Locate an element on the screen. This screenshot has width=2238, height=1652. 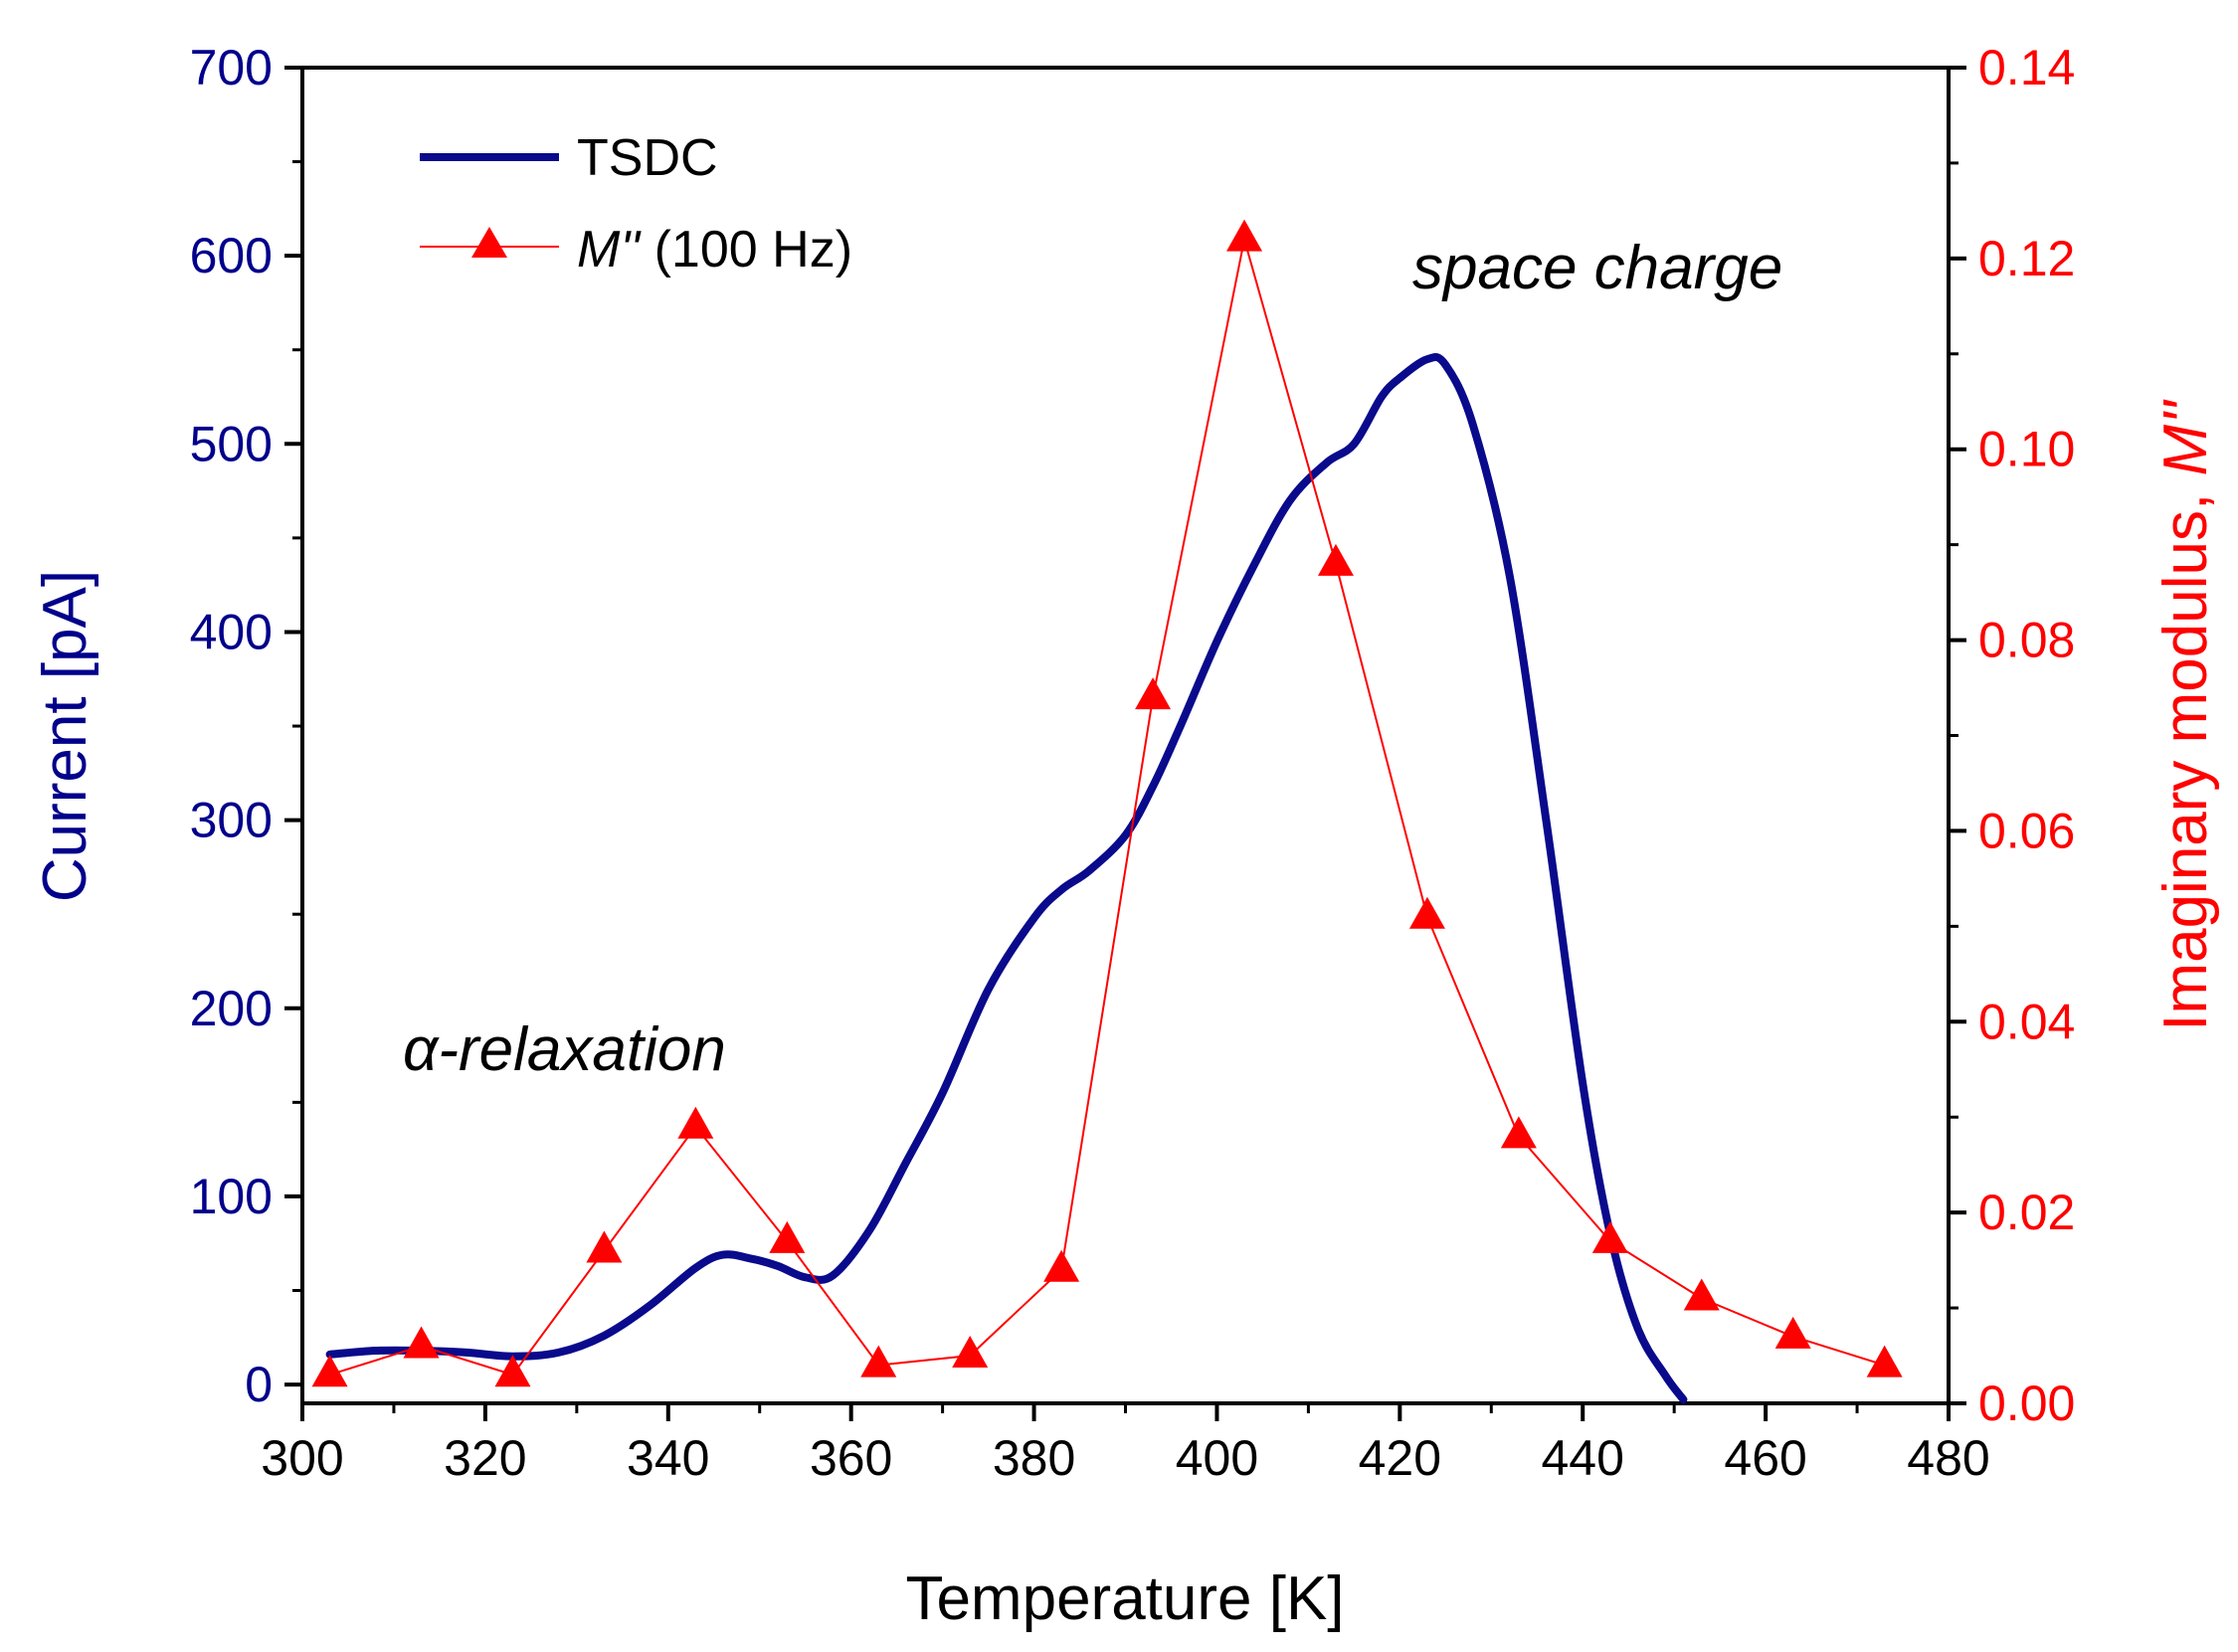
legend-modulus-symbol: M'' is located at coordinates (610, 249).